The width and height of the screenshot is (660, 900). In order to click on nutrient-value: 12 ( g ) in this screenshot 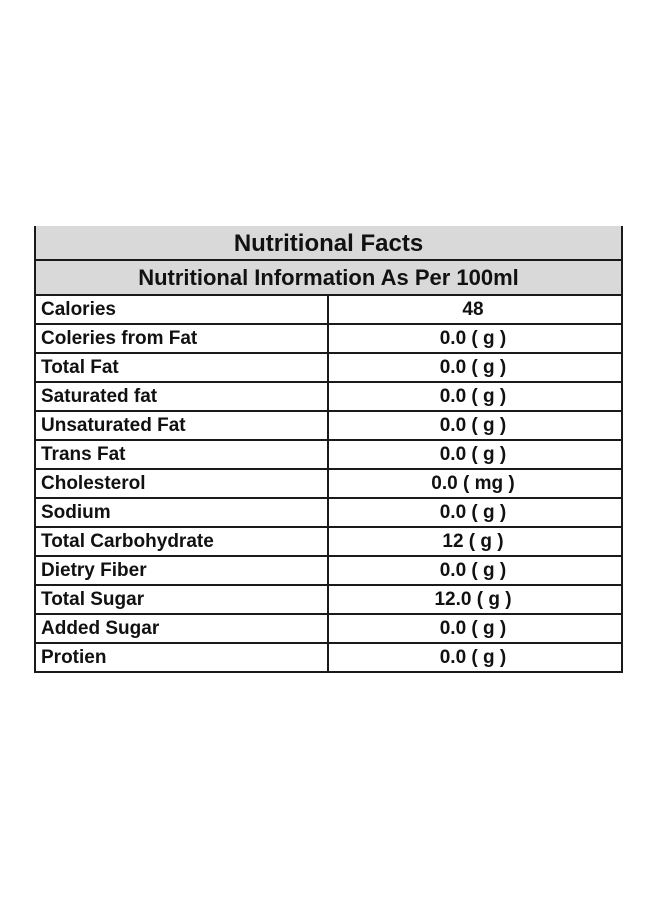, I will do `click(473, 541)`.